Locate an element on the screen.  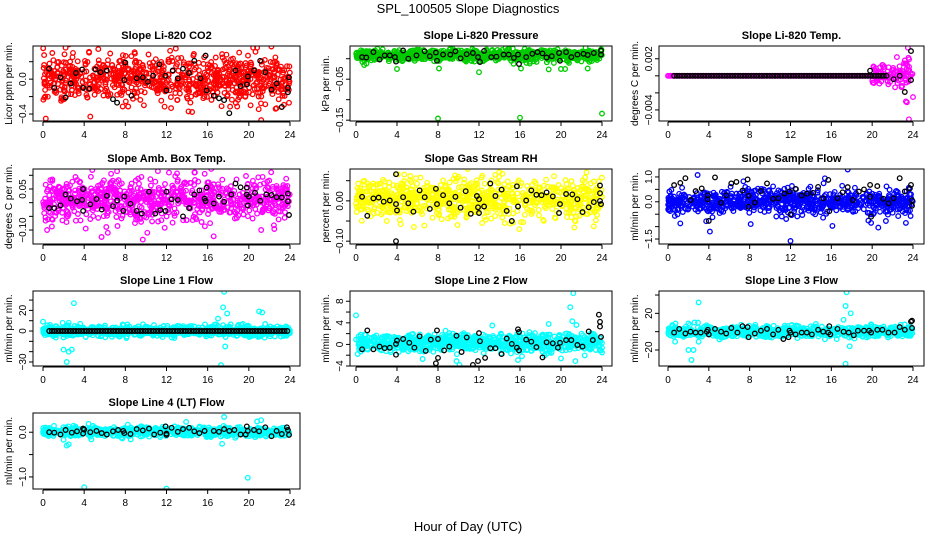
x-tick-label: 20 is located at coordinates (561, 258).